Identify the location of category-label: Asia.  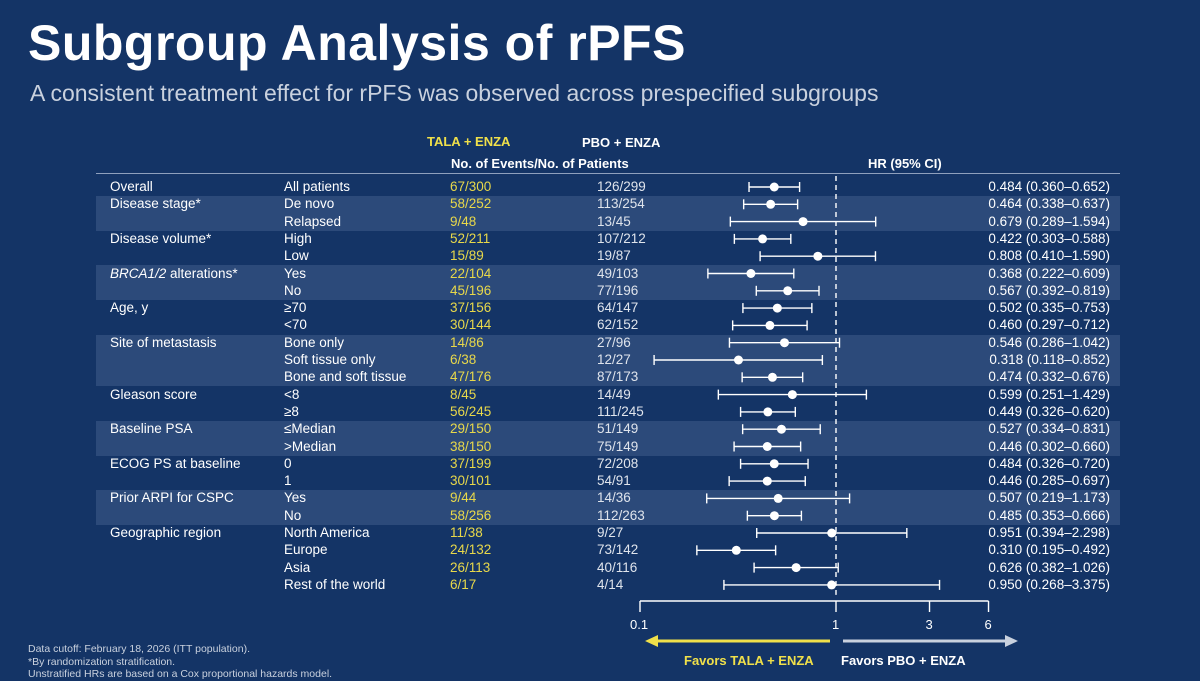
(297, 567).